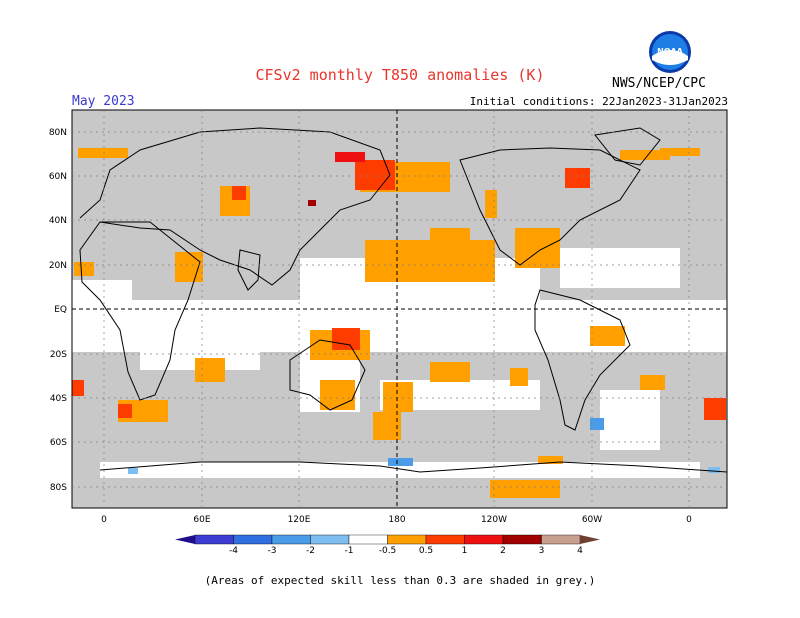  I want to click on longitude-labels: 0 60E 120E 180 120W 60W 0, so click(396, 520).